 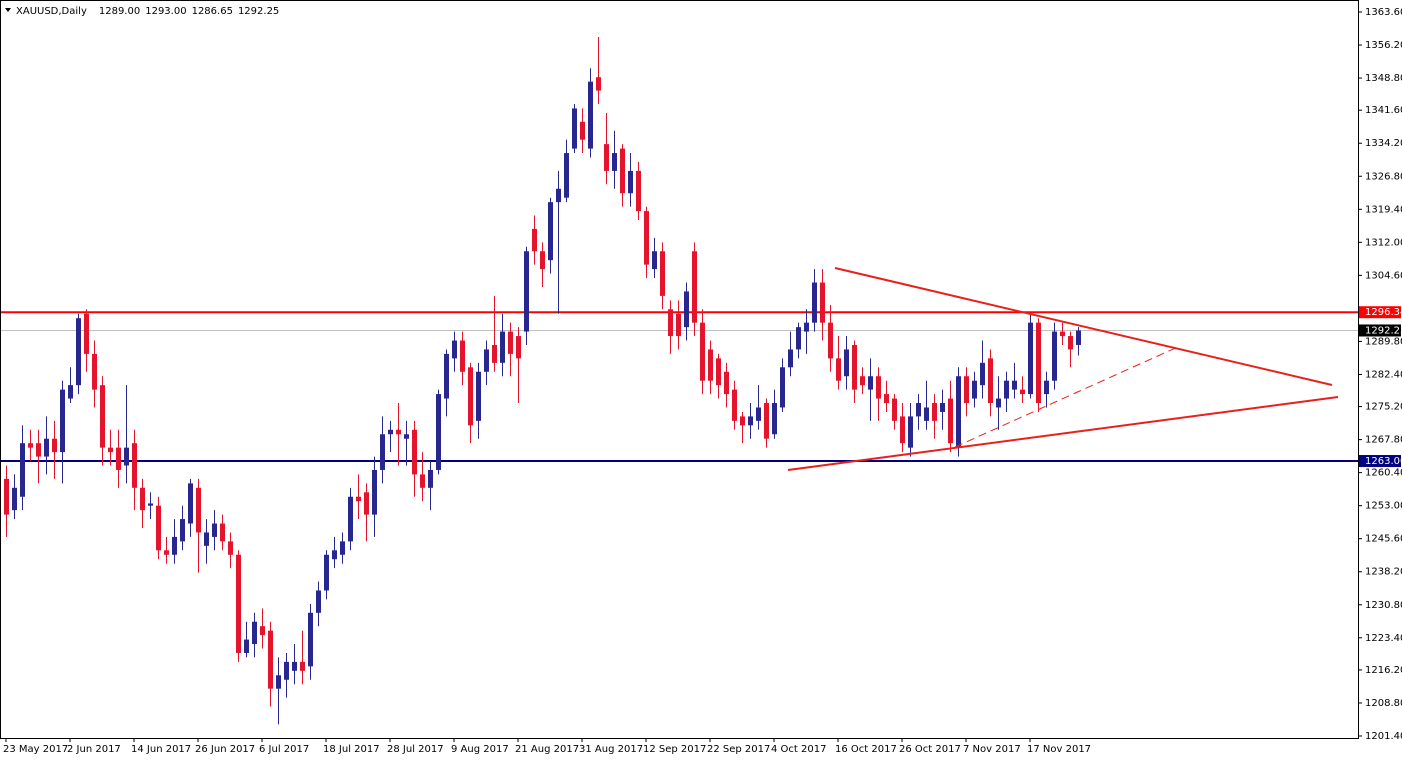 What do you see at coordinates (119, 11) in the screenshot?
I see `ohlc-open: 1289.00` at bounding box center [119, 11].